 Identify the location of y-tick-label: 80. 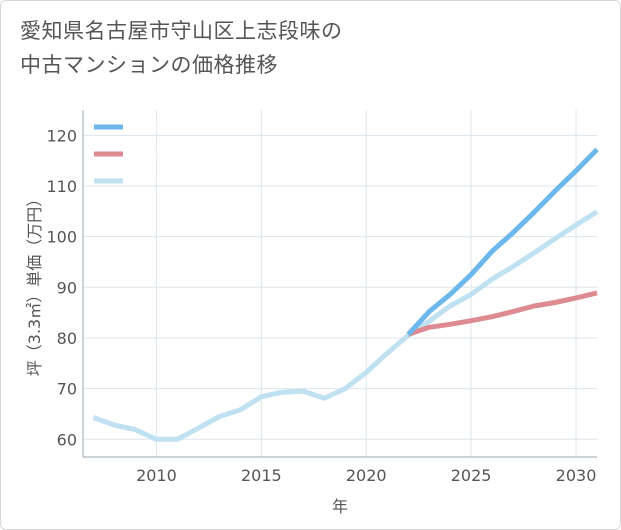
(67, 338).